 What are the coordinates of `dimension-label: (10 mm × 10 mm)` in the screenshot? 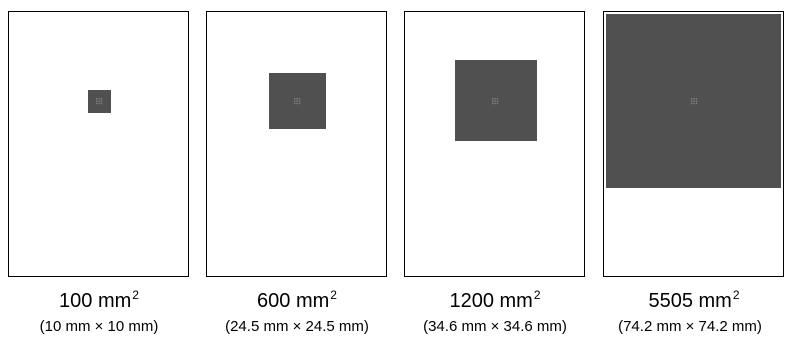 It's located at (99, 326).